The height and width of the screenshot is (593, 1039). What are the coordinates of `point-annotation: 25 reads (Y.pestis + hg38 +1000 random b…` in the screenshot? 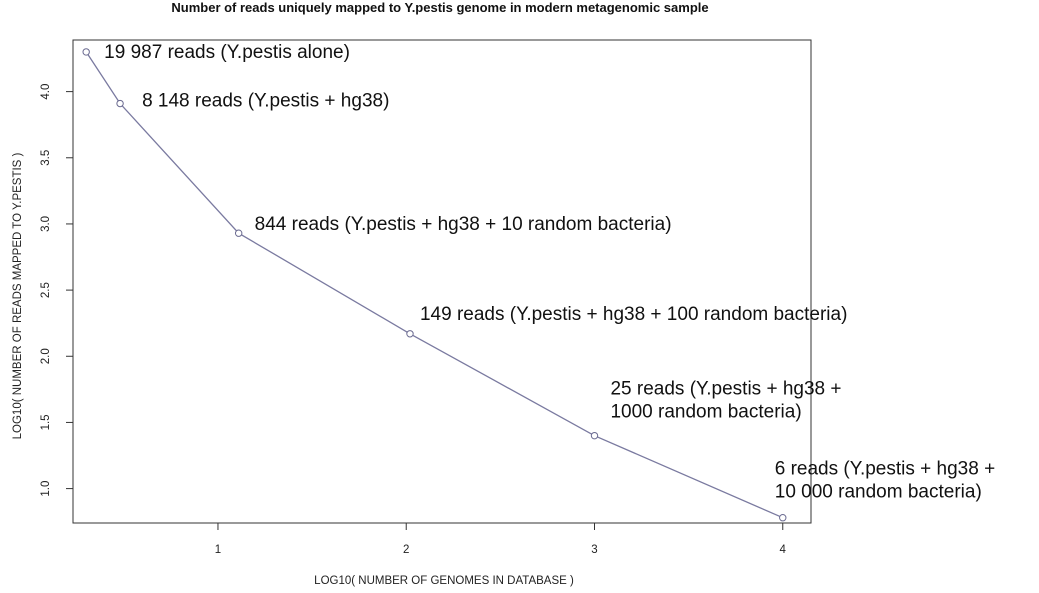 It's located at (725, 401).